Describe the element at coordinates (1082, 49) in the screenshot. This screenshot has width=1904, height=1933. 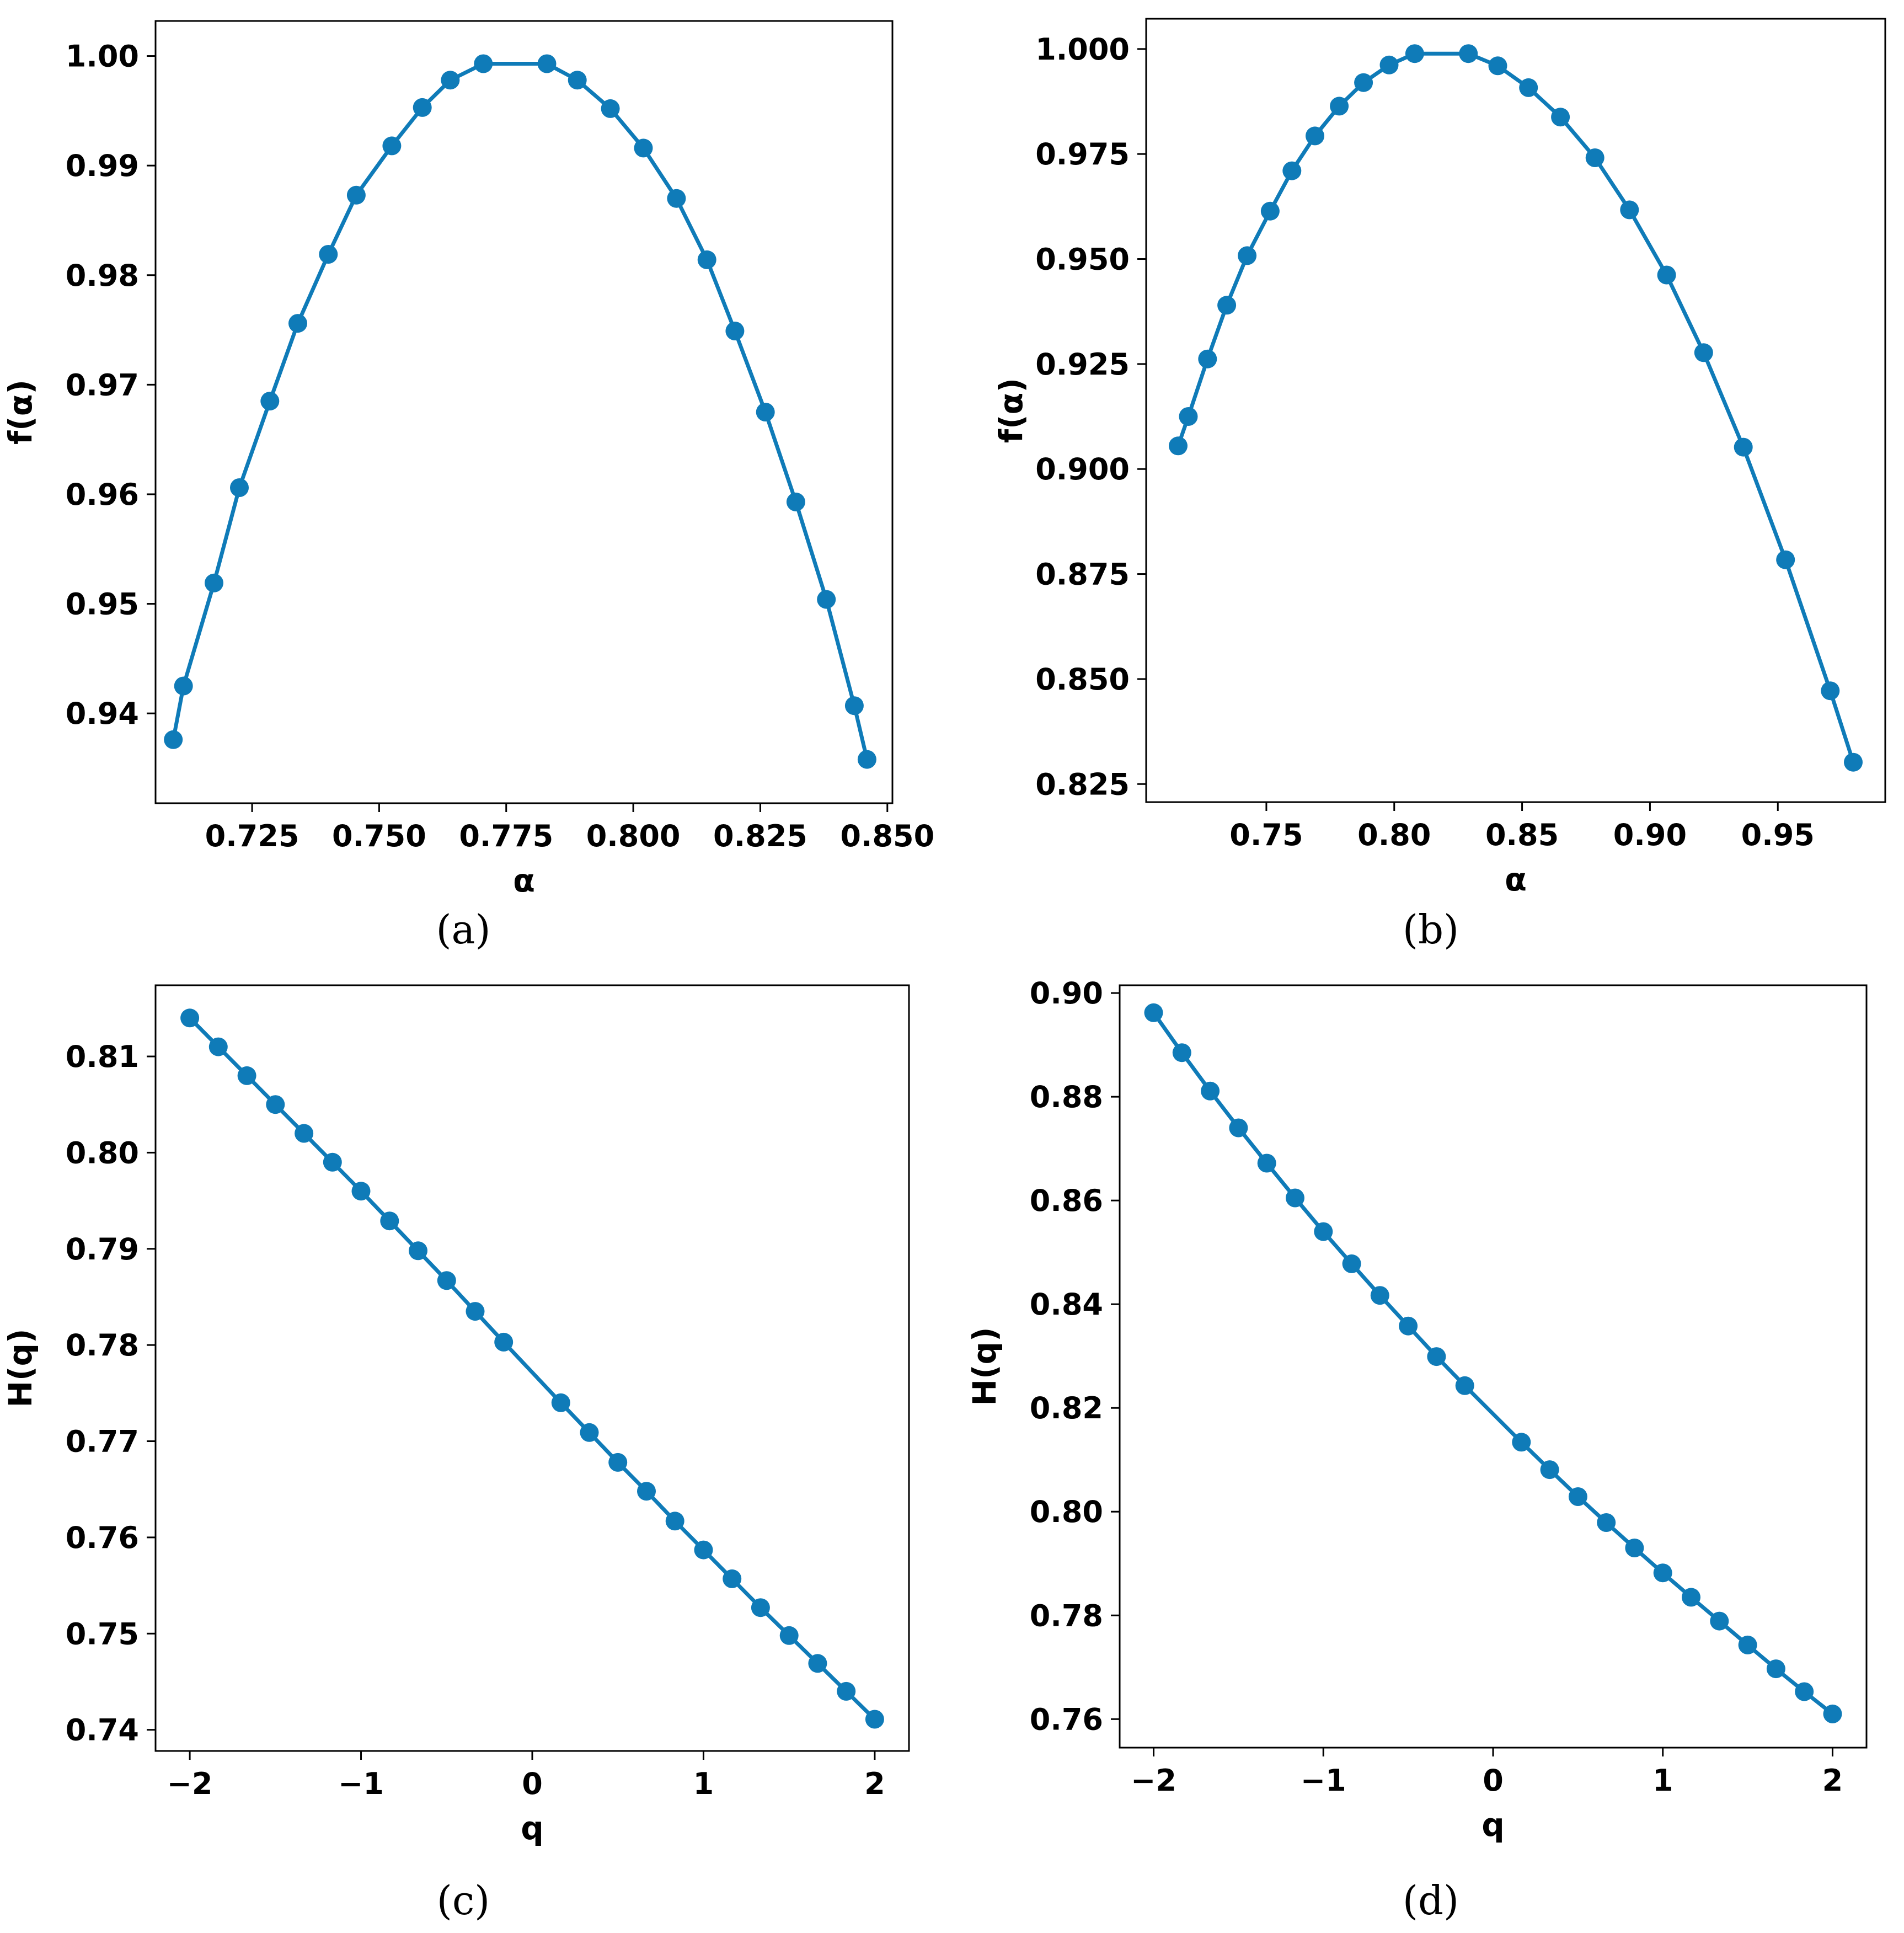
I see `y-tick-label: 1.000` at that location.